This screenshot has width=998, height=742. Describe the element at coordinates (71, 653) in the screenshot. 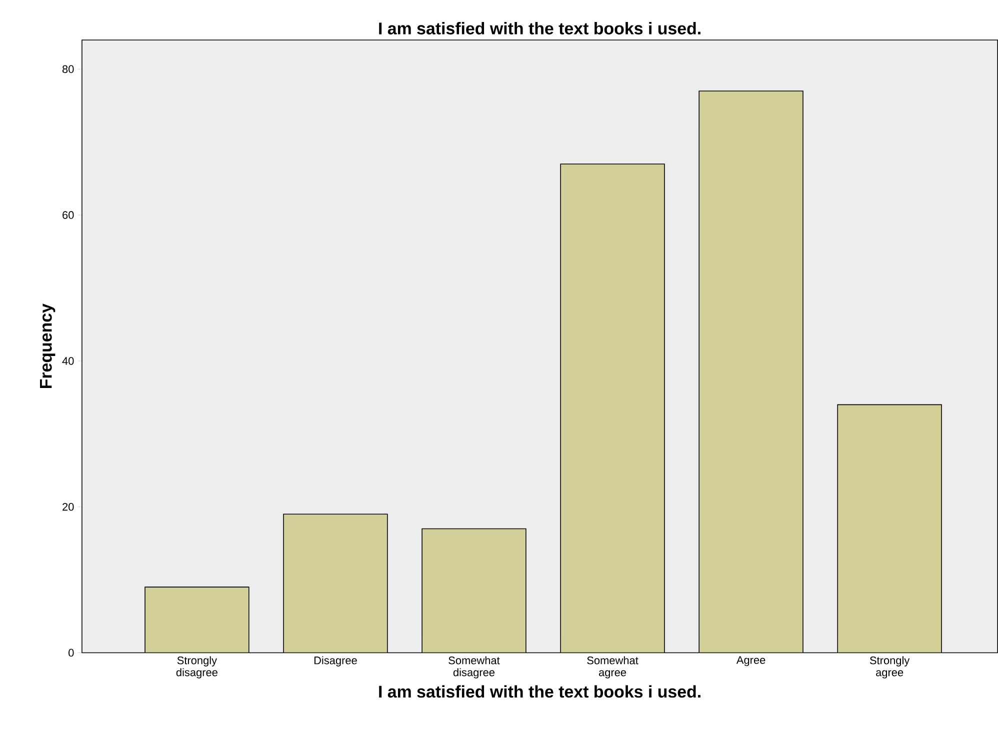

I see `y-tick-label: 0` at that location.